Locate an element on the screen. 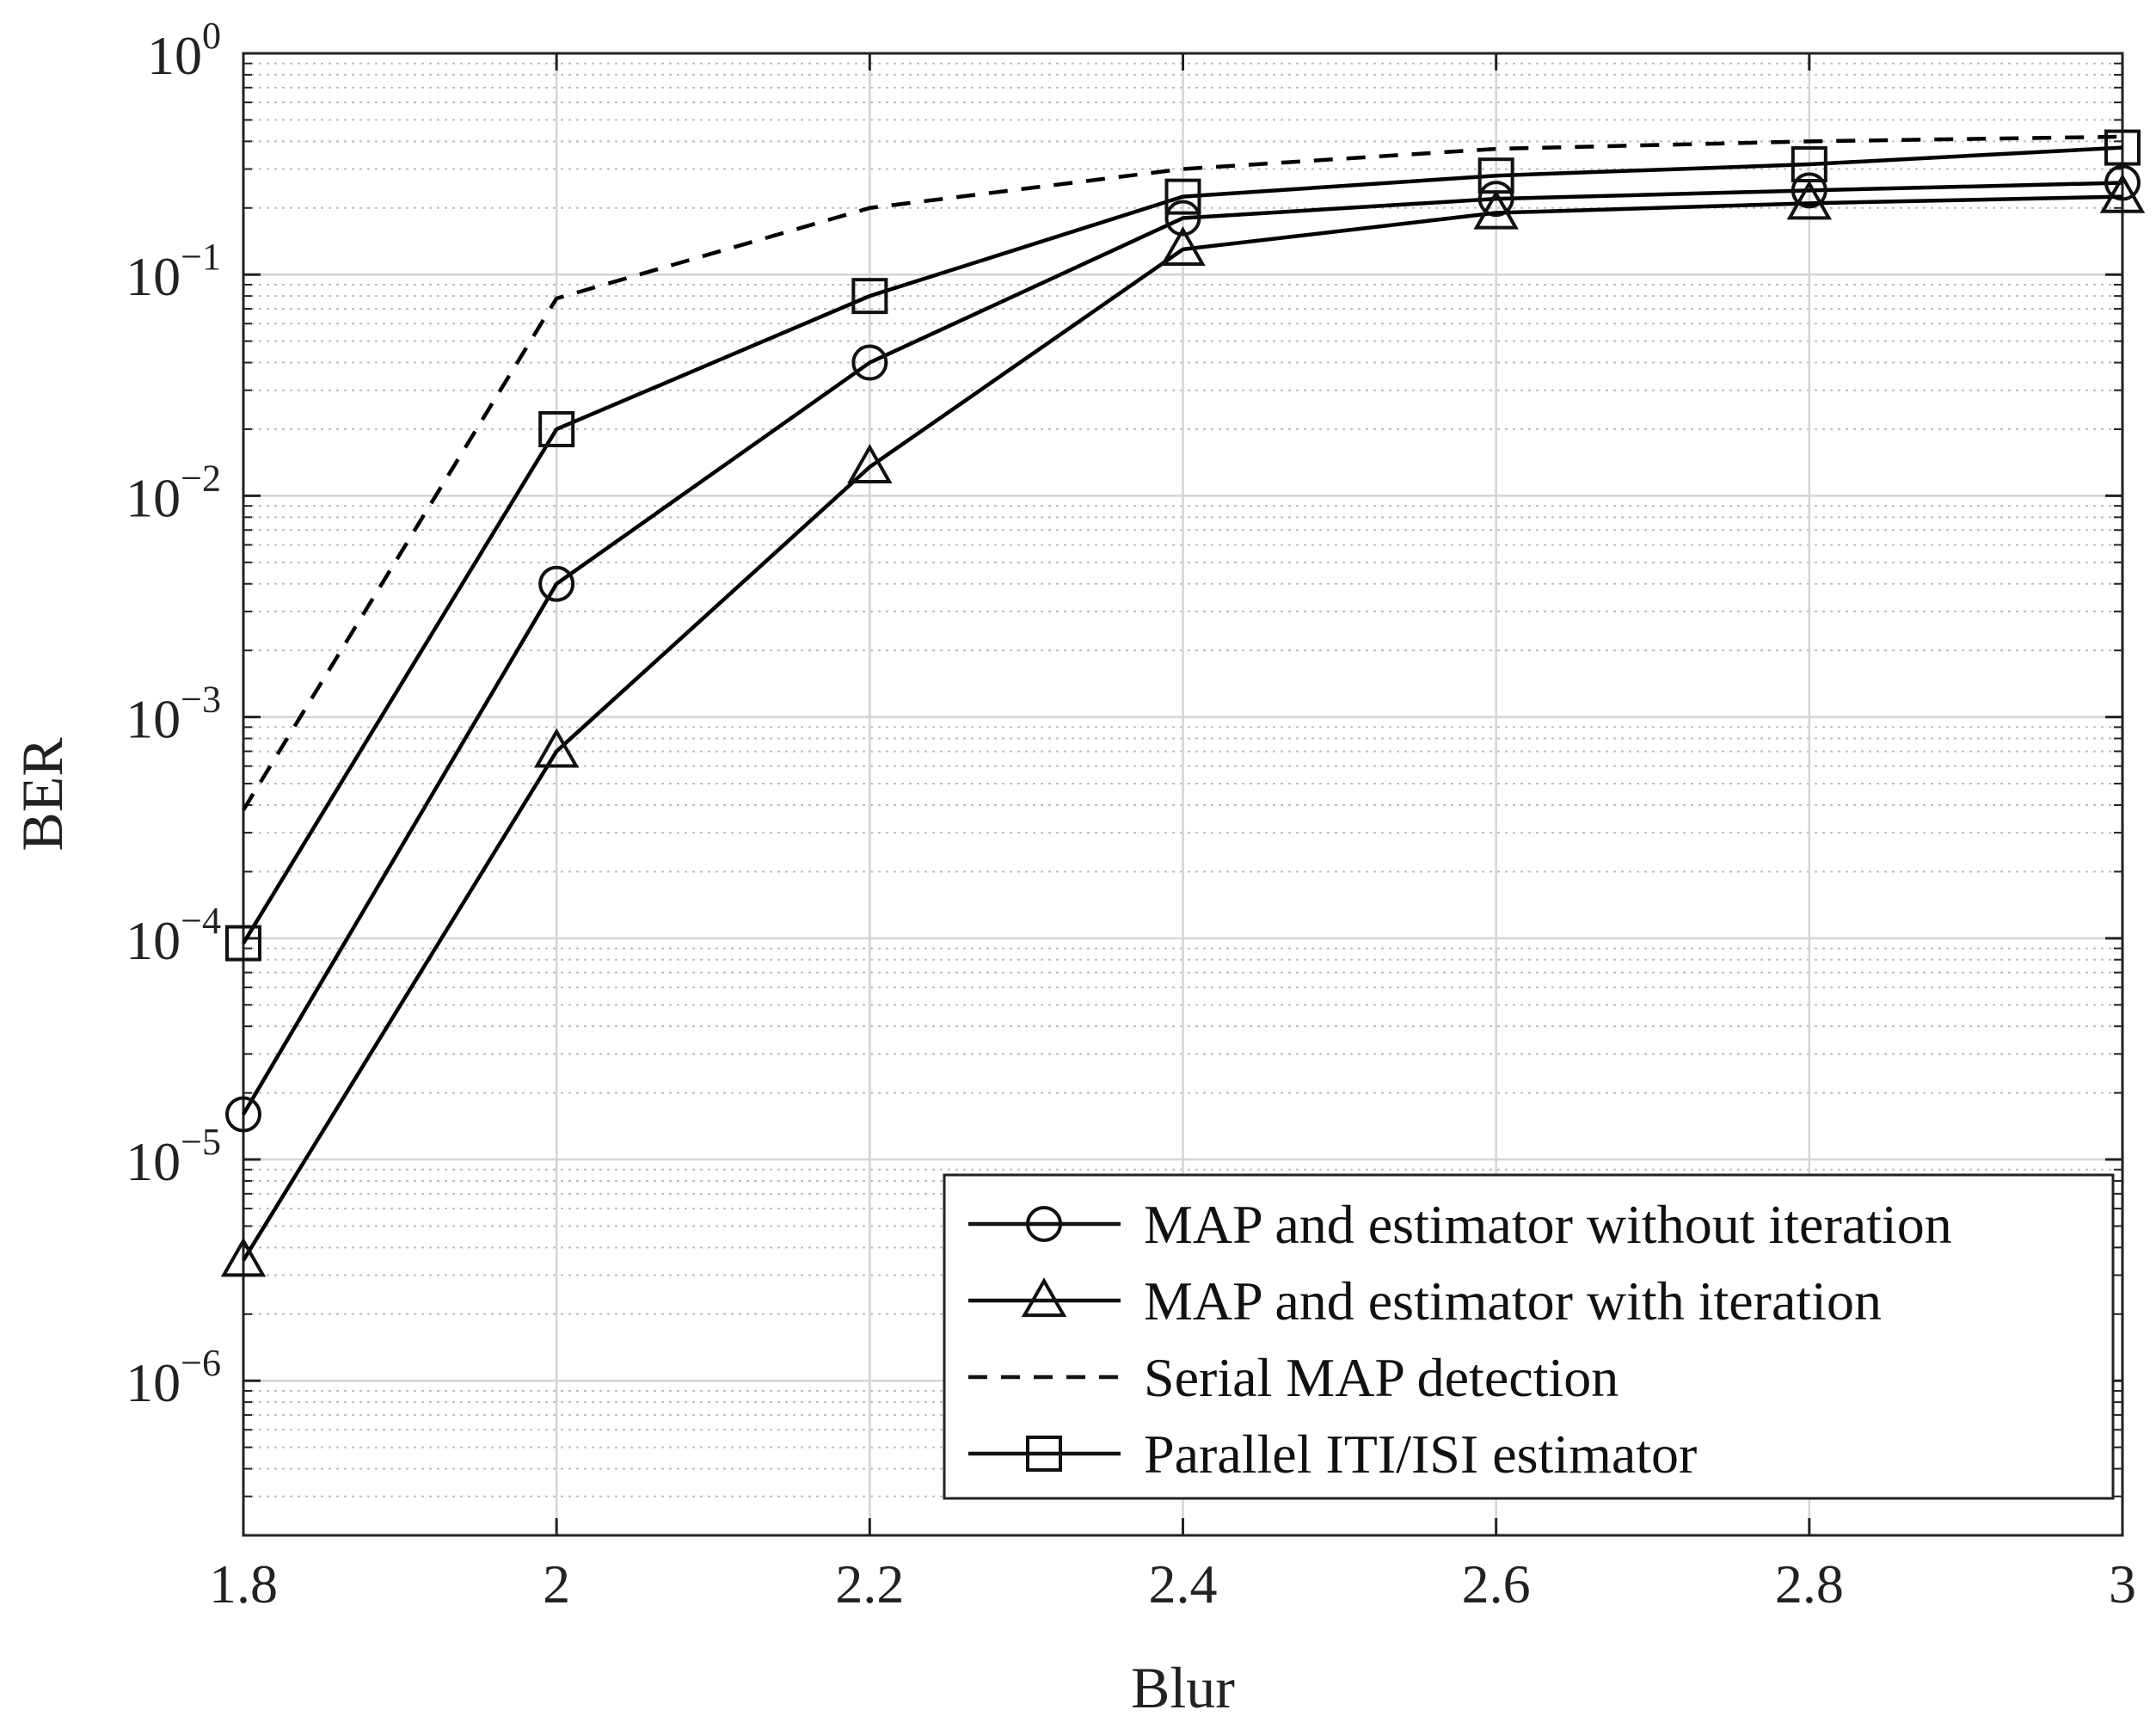 The height and width of the screenshot is (1722, 2156). y-axis-label: BER is located at coordinates (42, 794).